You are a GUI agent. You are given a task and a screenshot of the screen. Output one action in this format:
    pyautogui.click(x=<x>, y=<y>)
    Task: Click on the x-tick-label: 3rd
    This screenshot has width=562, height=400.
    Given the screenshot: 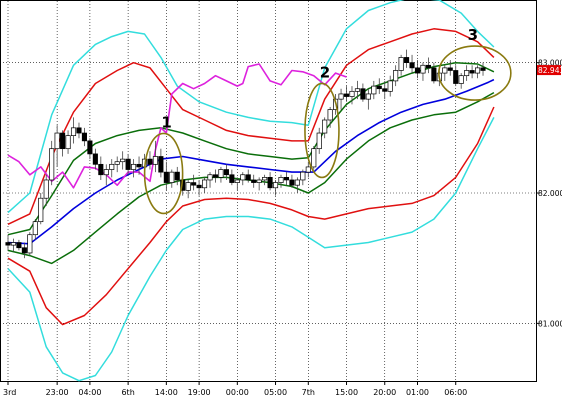 What is the action you would take?
    pyautogui.click(x=9, y=392)
    